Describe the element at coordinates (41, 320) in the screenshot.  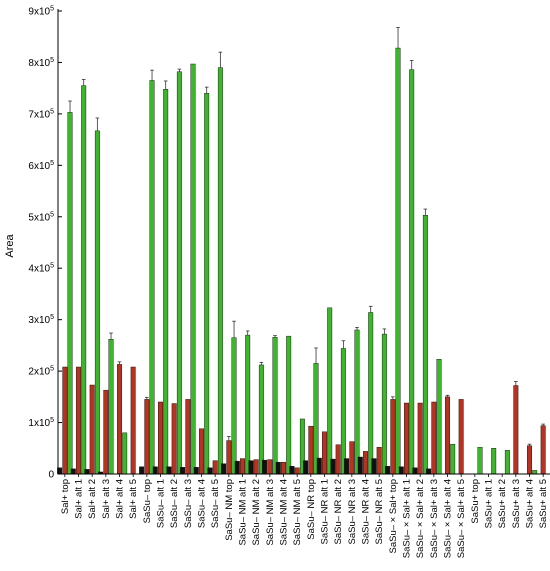
I see `y-tick-label: 3x105` at that location.